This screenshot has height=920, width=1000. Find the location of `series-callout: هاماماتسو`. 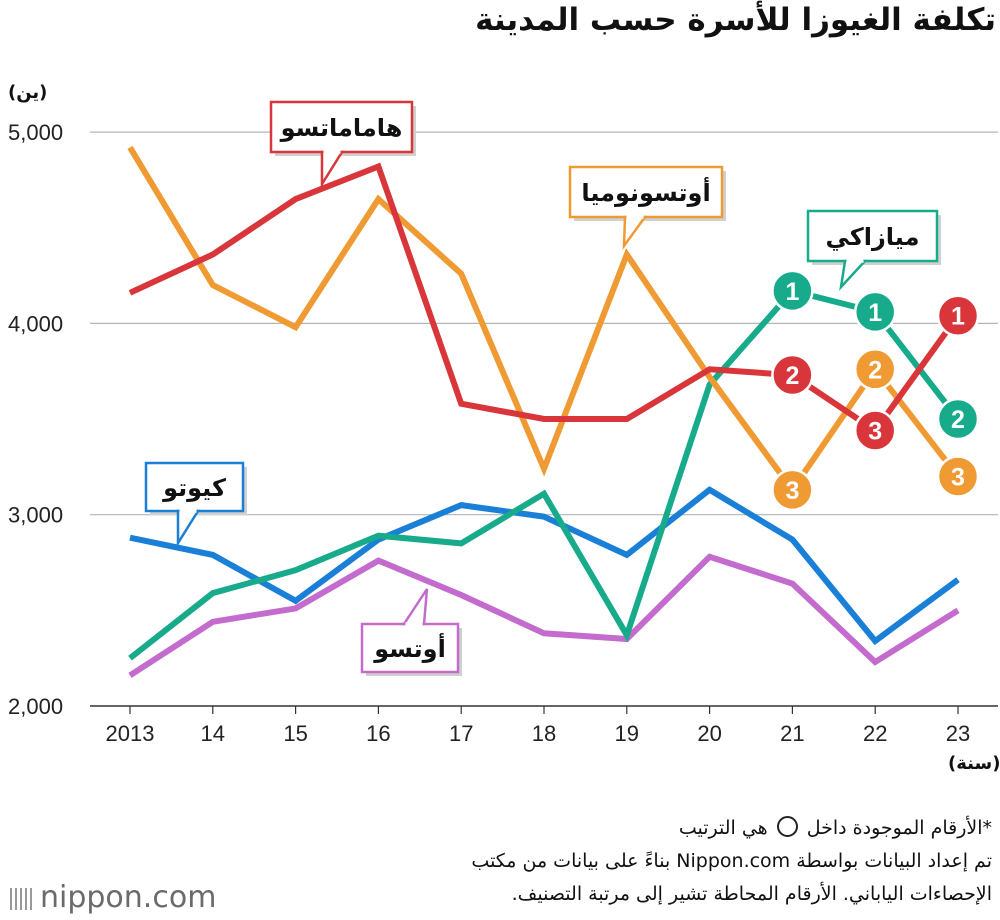

series-callout: هاماماتسو is located at coordinates (342, 144).